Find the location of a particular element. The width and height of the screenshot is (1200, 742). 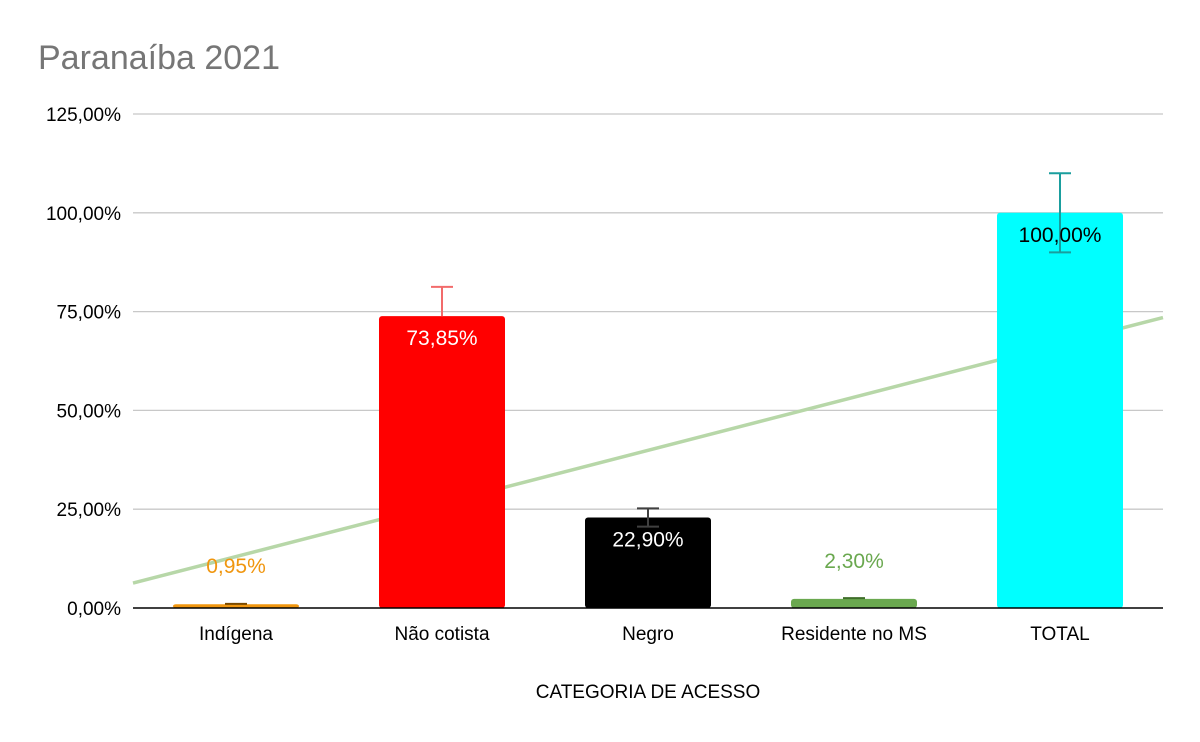

x-tick-label: Indígena is located at coordinates (236, 634).